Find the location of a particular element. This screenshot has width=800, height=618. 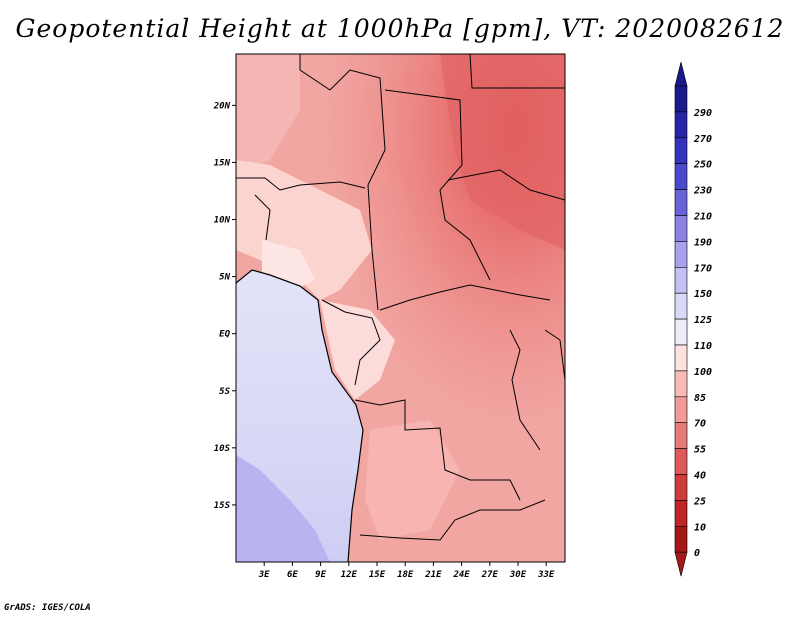

colorbar-level-label: 110 is located at coordinates (703, 346).